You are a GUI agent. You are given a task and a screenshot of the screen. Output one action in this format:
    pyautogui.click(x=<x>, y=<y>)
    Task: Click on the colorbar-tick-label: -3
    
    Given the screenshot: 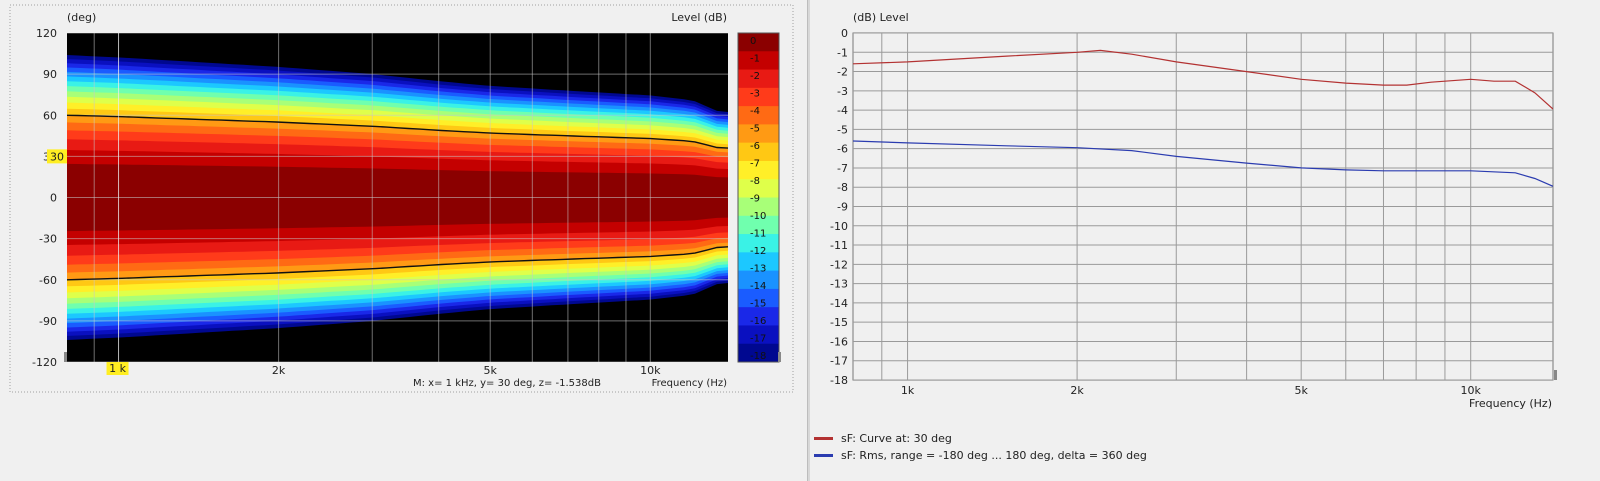 What is the action you would take?
    pyautogui.click(x=755, y=94)
    